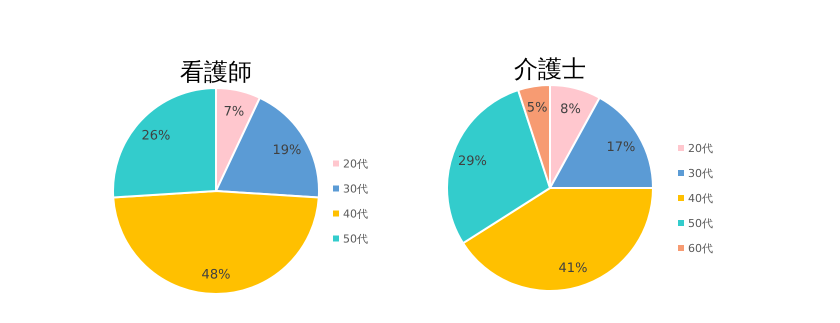 This screenshot has height=323, width=840. I want to click on data-label: 17%, so click(621, 148).